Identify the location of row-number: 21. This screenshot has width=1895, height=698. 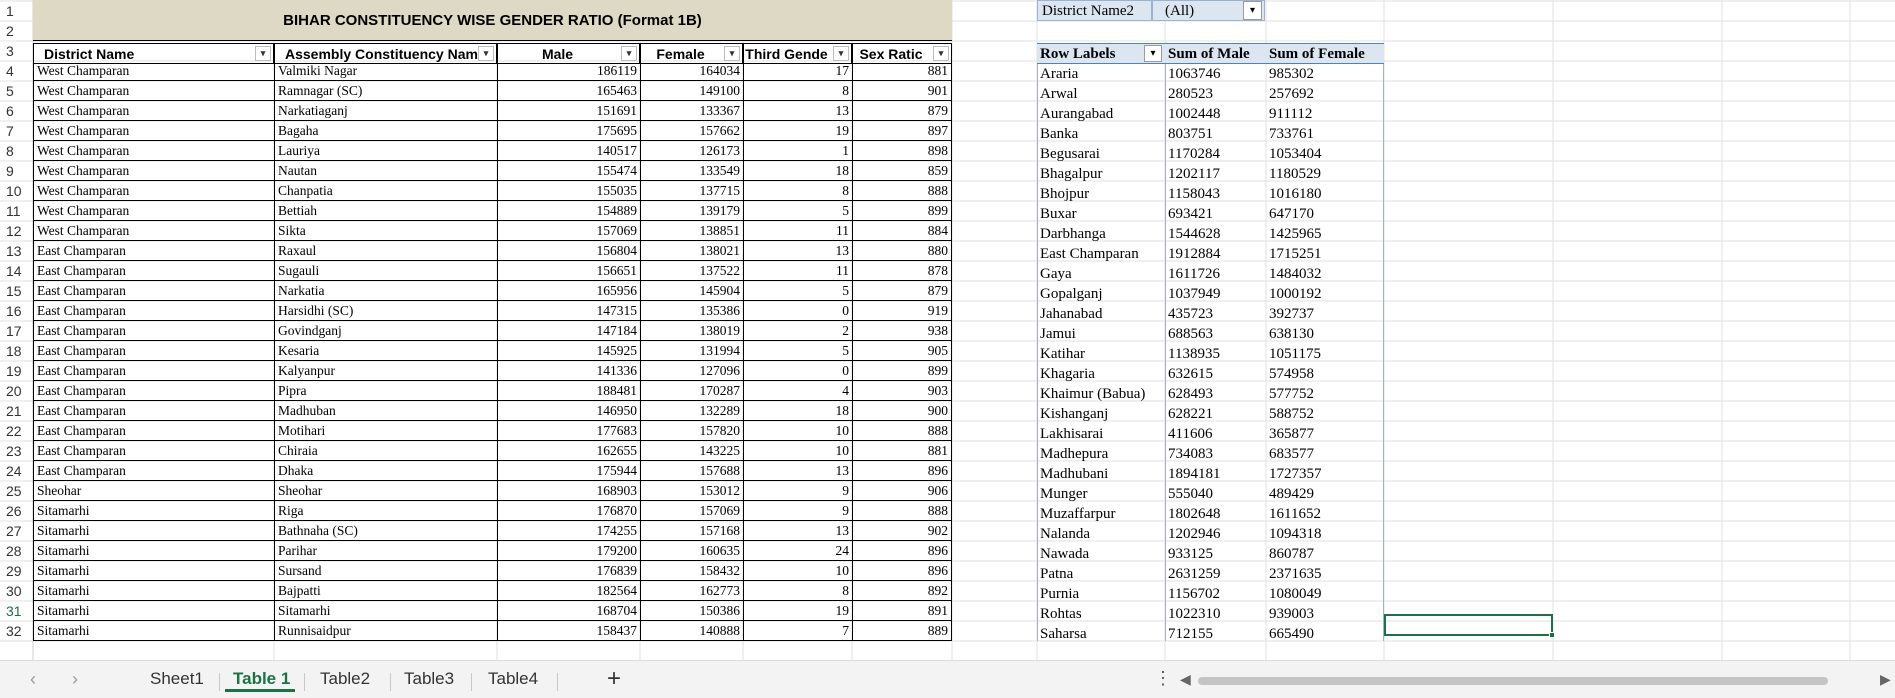
(14, 411).